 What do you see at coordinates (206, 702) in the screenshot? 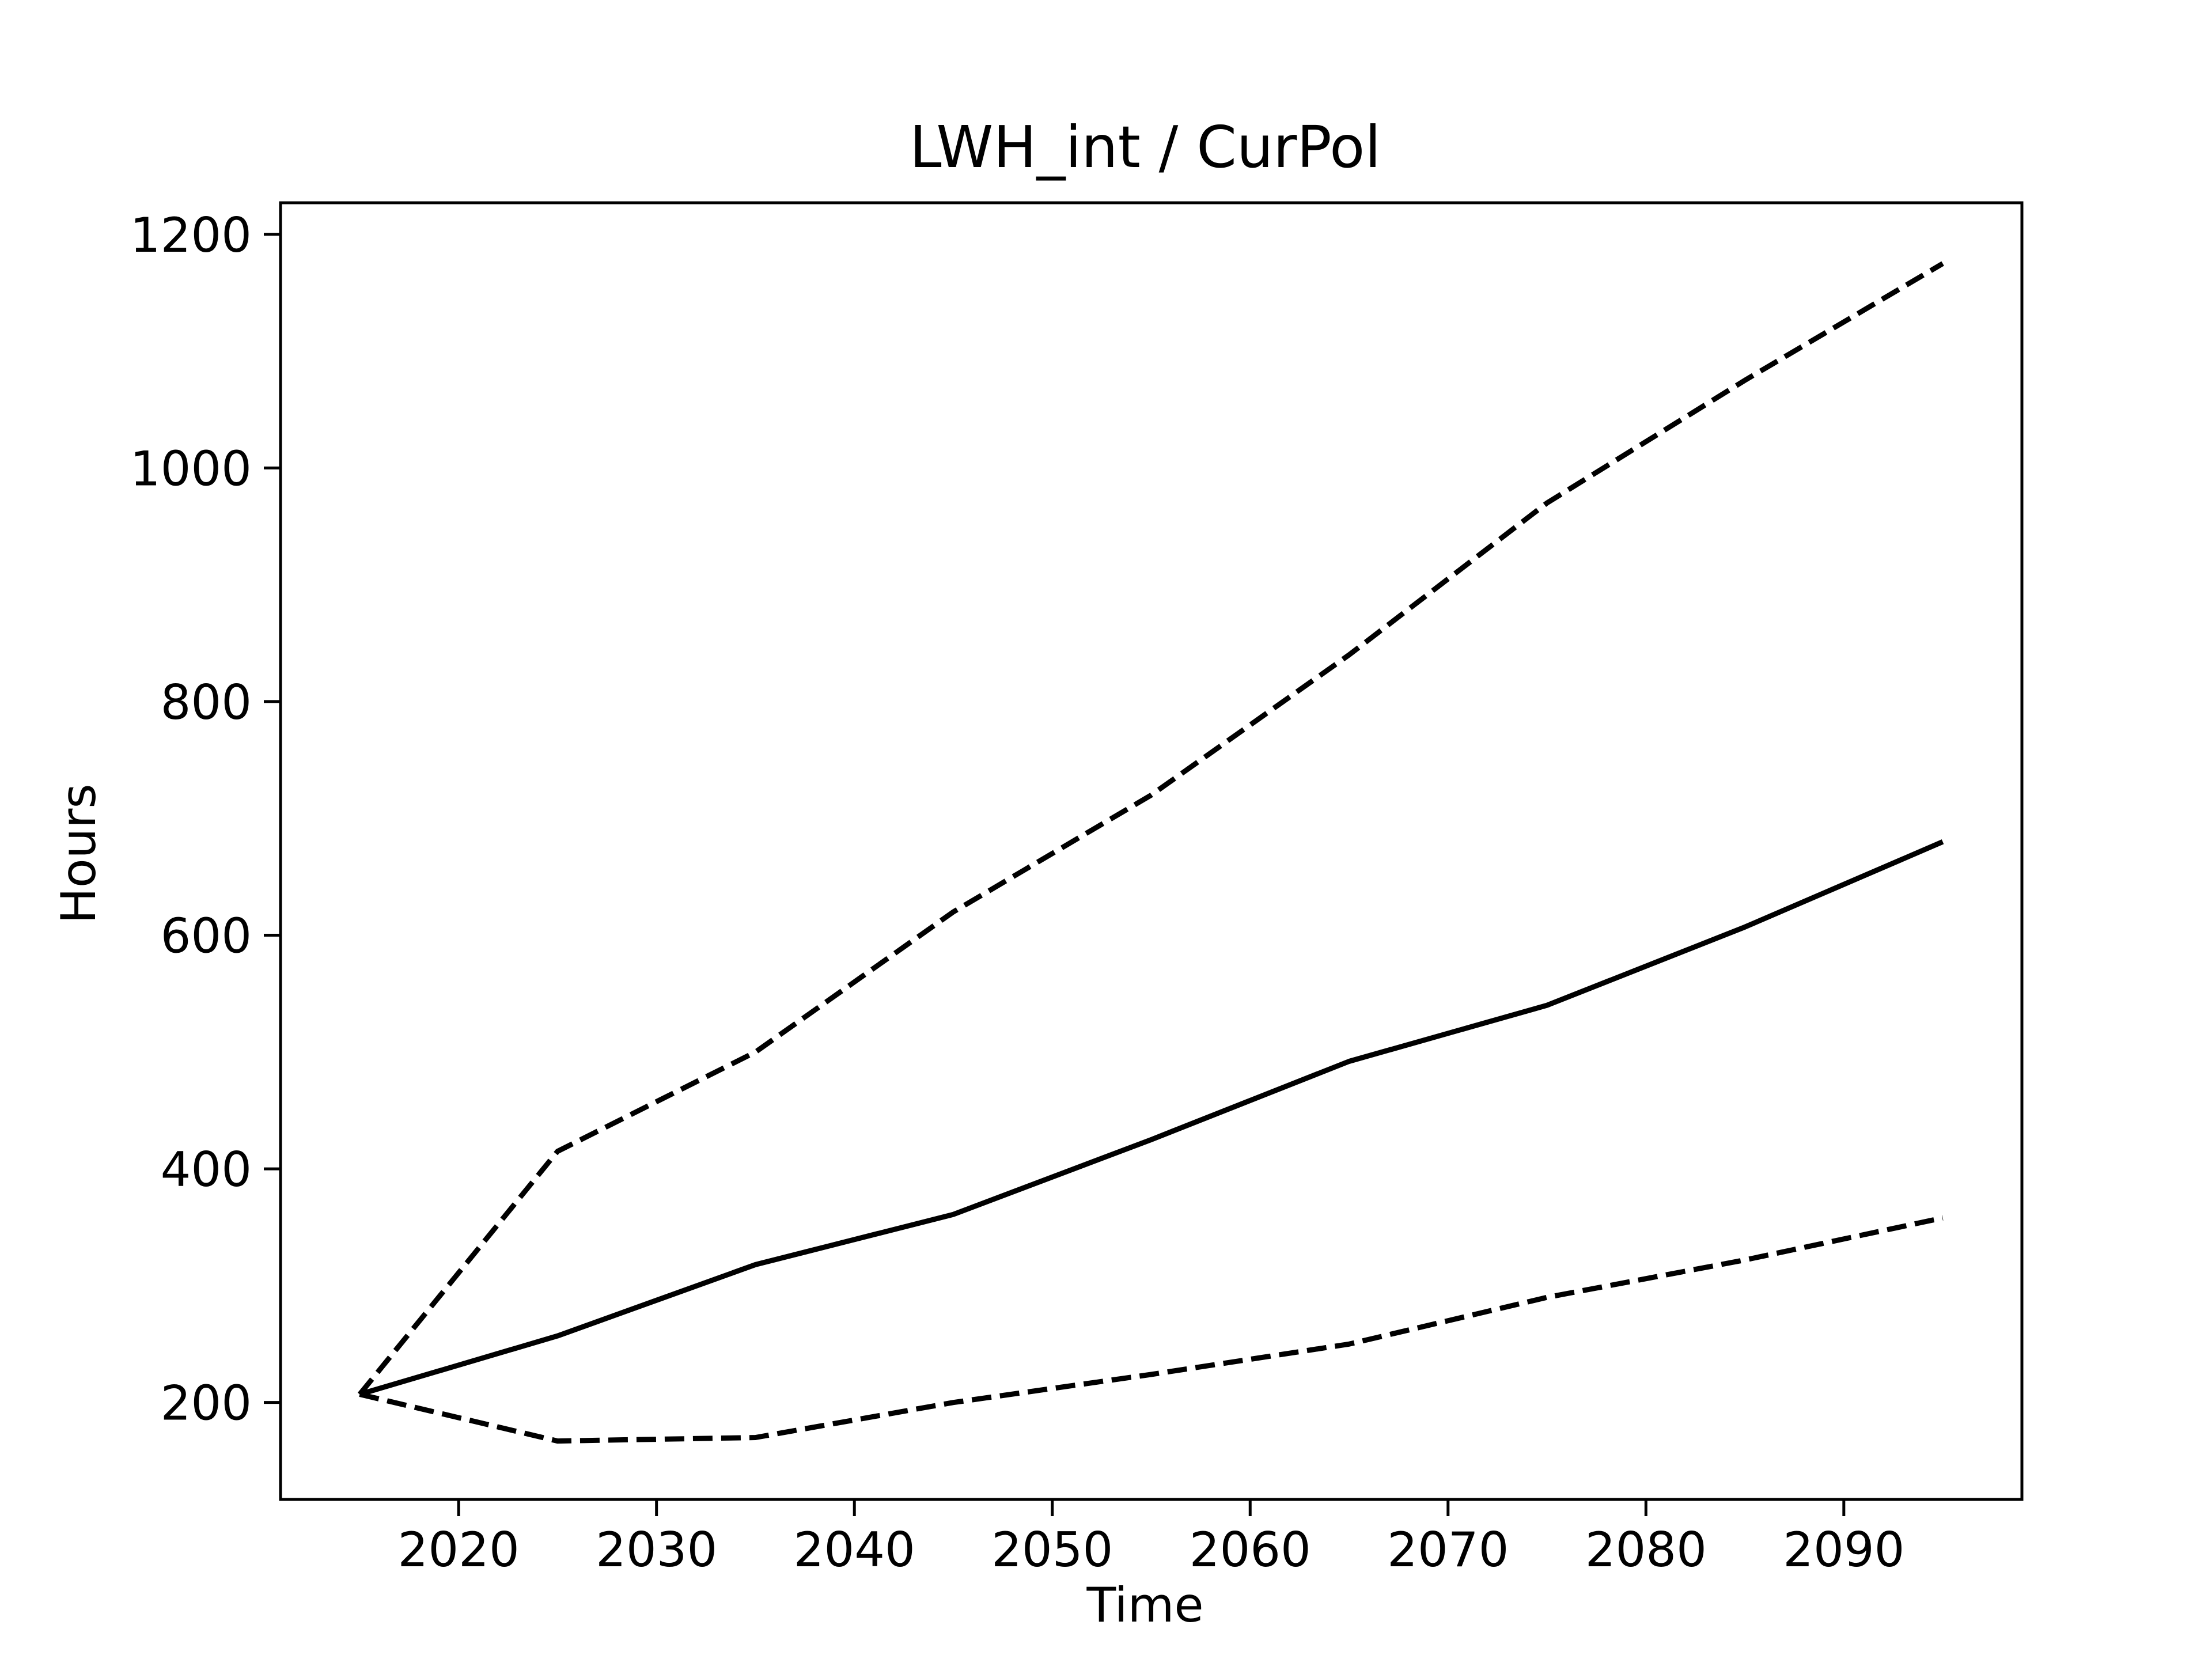
I see `y-tick-label-800: 800` at bounding box center [206, 702].